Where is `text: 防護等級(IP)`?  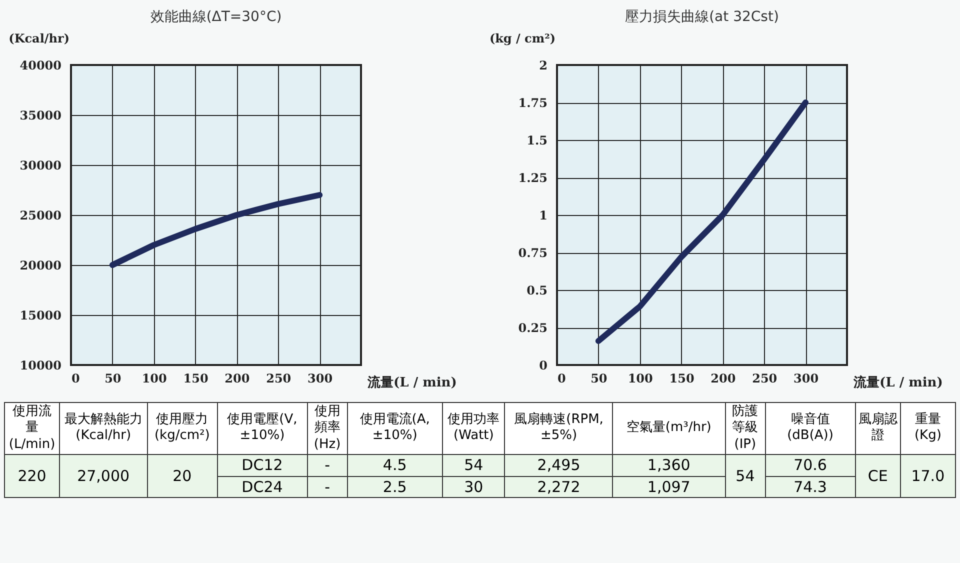 text: 防護等級(IP) is located at coordinates (745, 428).